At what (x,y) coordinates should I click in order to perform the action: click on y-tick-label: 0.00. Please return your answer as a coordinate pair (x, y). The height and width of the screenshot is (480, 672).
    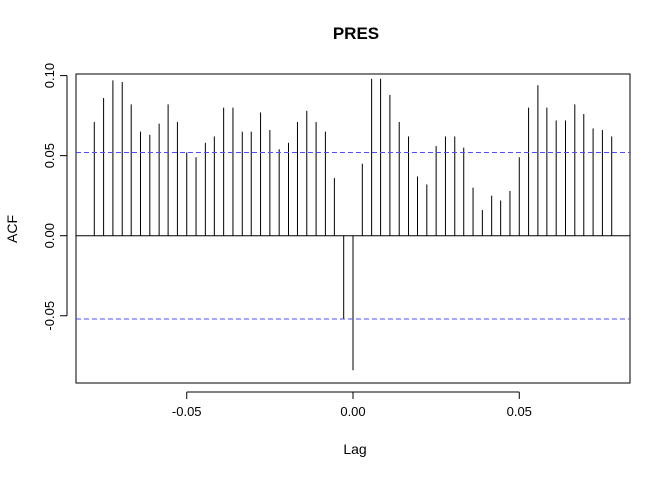
    Looking at the image, I should click on (49, 235).